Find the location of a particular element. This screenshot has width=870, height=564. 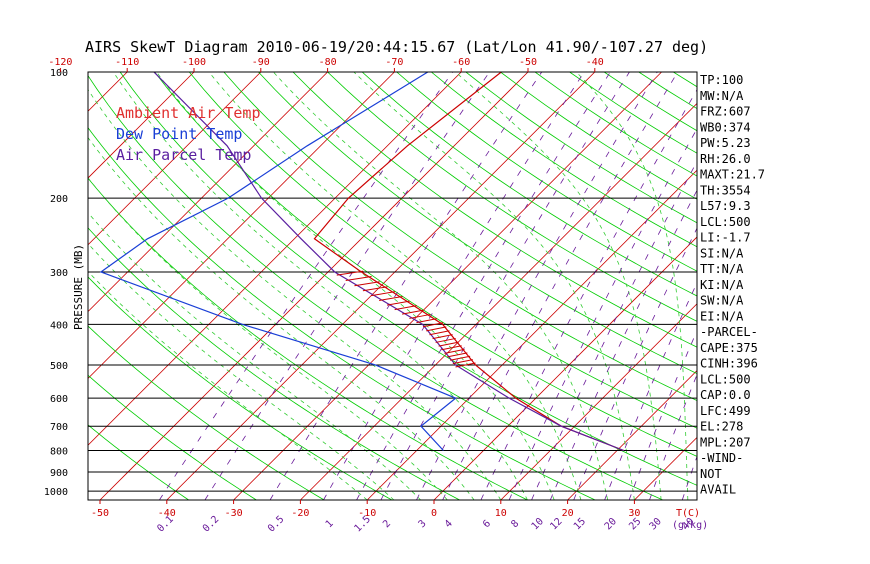

stat-line: LCL:500 is located at coordinates (725, 222).